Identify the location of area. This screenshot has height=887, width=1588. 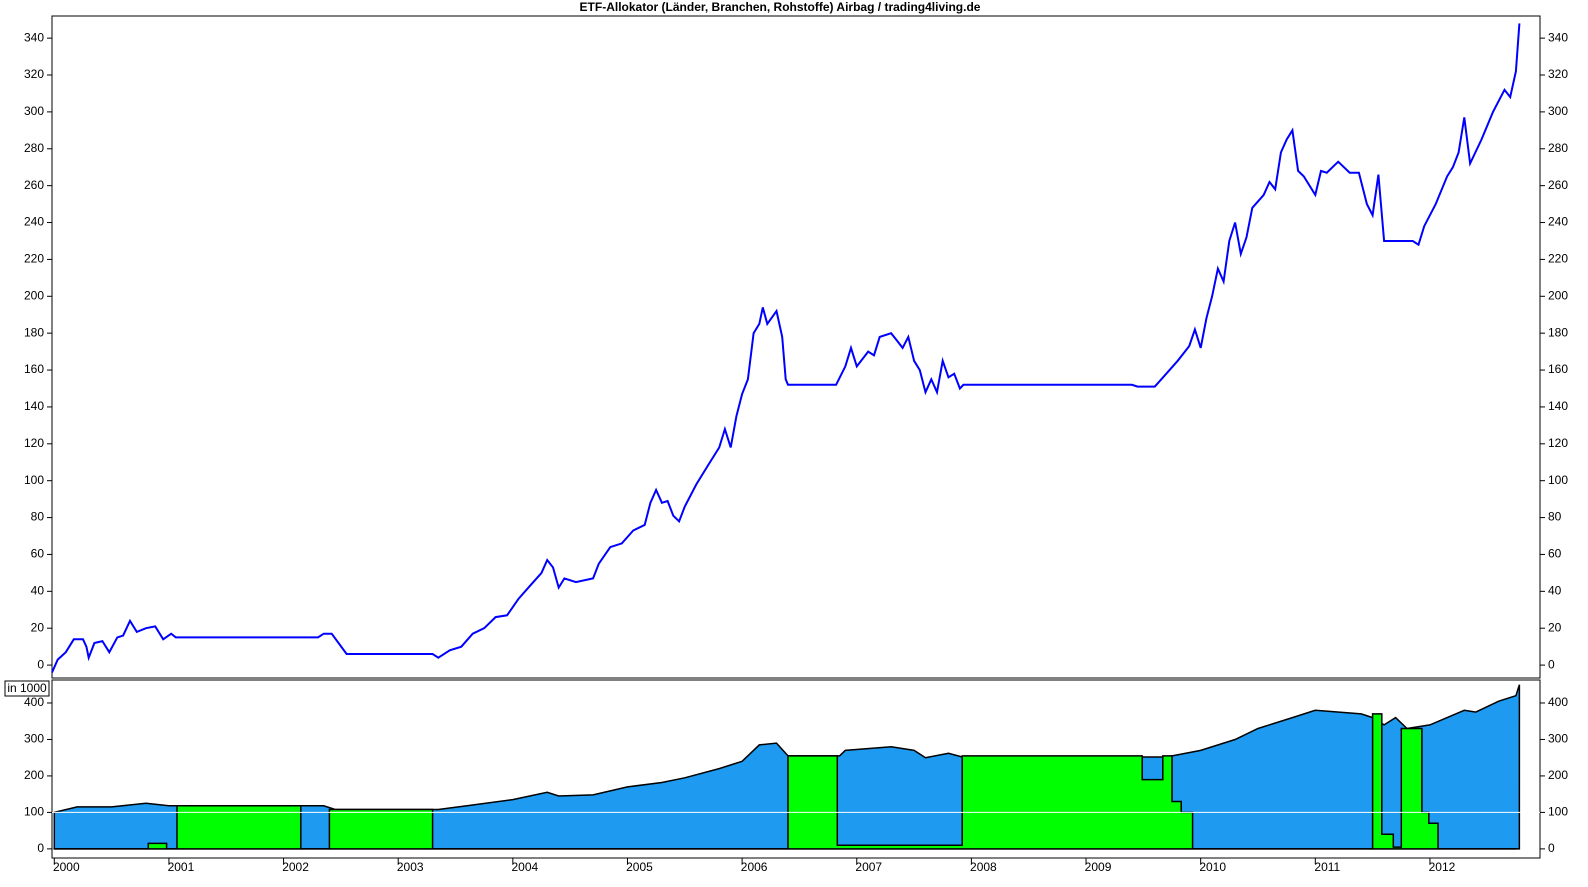
(786, 781).